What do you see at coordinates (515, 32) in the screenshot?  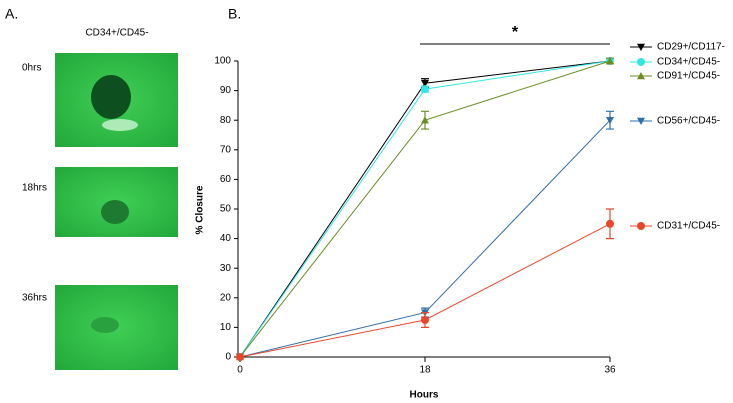 I see `significance-mark: *` at bounding box center [515, 32].